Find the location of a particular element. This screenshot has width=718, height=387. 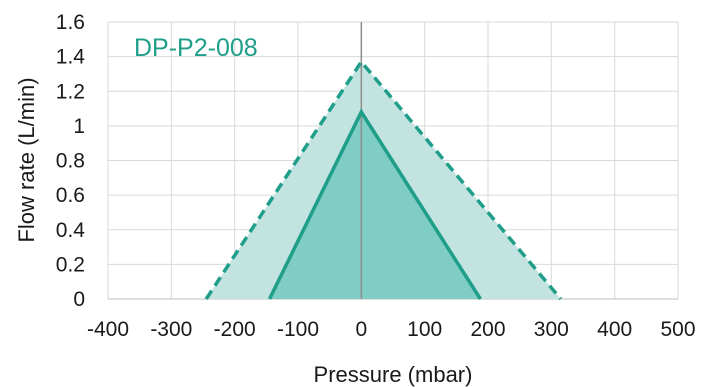

y-tick-label: 1 is located at coordinates (79, 126).